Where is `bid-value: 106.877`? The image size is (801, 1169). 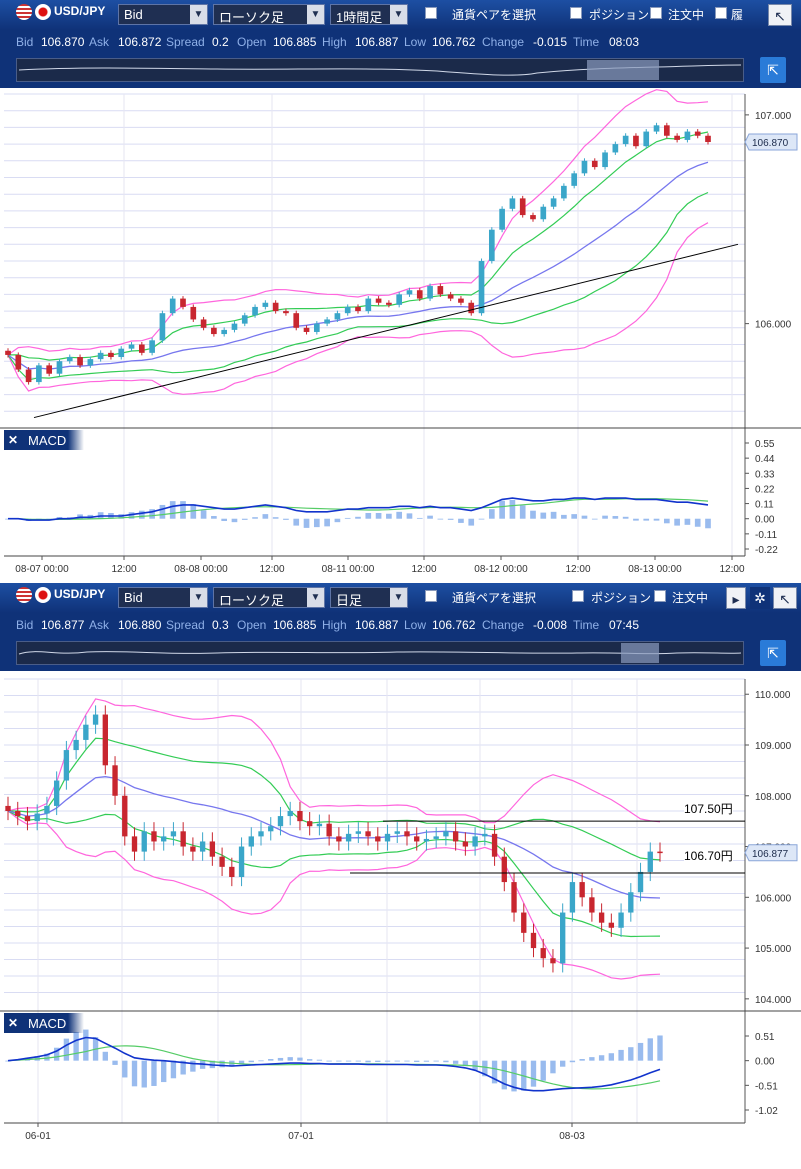
bid-value: 106.877 is located at coordinates (63, 625).